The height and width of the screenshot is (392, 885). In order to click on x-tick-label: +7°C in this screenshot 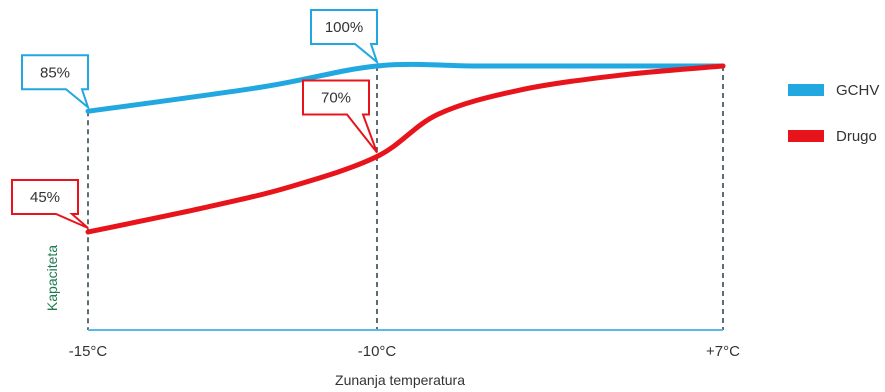, I will do `click(723, 351)`.